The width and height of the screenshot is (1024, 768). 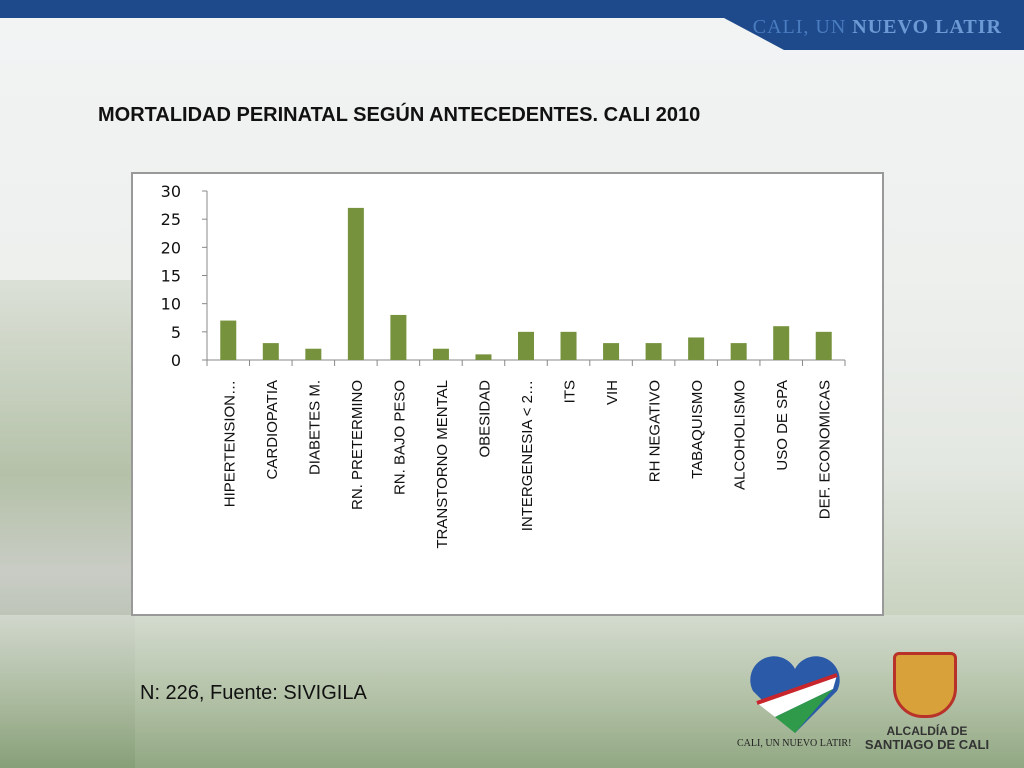 What do you see at coordinates (927, 731) in the screenshot?
I see `alcaldia-line1: ALCALDÍA DE` at bounding box center [927, 731].